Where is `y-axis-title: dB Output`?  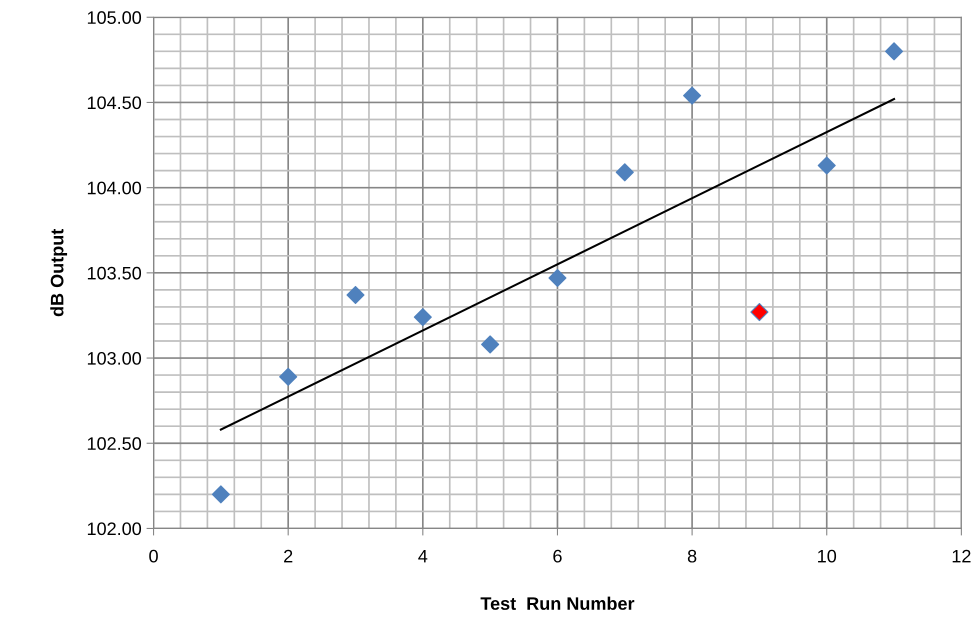 y-axis-title: dB Output is located at coordinates (59, 272).